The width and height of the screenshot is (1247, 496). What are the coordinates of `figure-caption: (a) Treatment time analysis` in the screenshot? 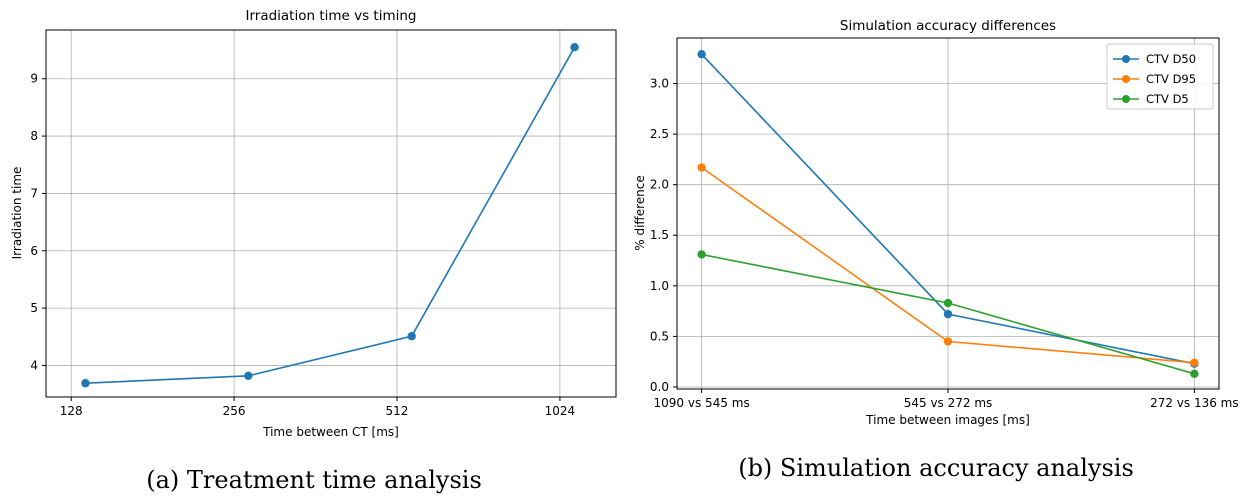 It's located at (314, 480).